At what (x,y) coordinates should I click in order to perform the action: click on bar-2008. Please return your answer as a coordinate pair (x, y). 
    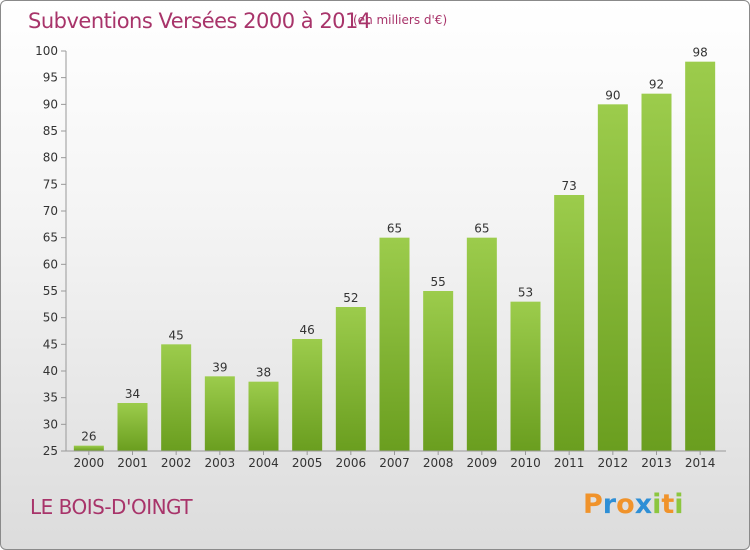
    Looking at the image, I should click on (438, 371).